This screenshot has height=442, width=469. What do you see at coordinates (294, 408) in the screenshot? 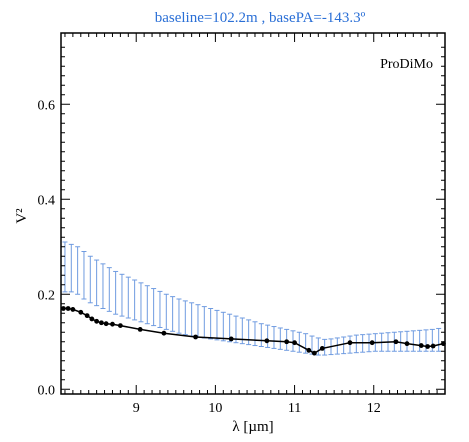
I see `x-tick-label: 11` at bounding box center [294, 408].